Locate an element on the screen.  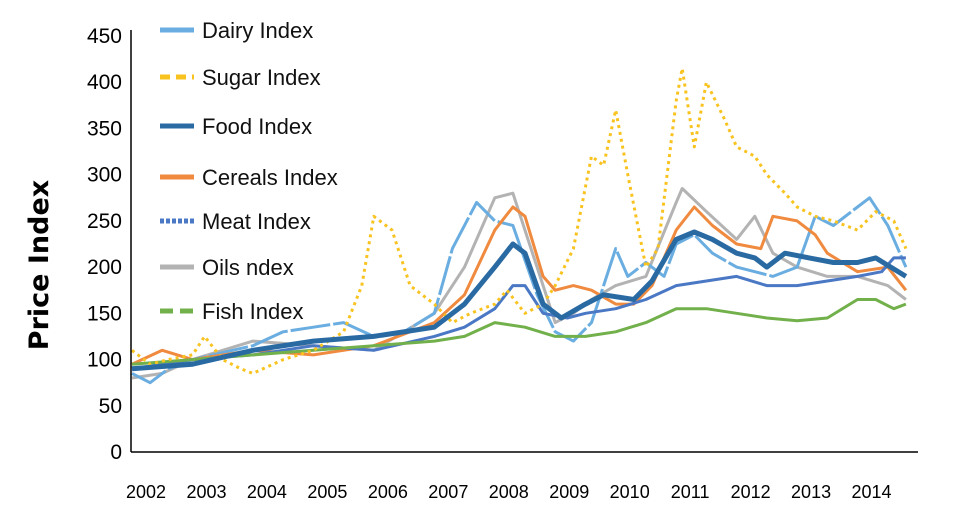
legend-item: Fish Index is located at coordinates (232, 311).